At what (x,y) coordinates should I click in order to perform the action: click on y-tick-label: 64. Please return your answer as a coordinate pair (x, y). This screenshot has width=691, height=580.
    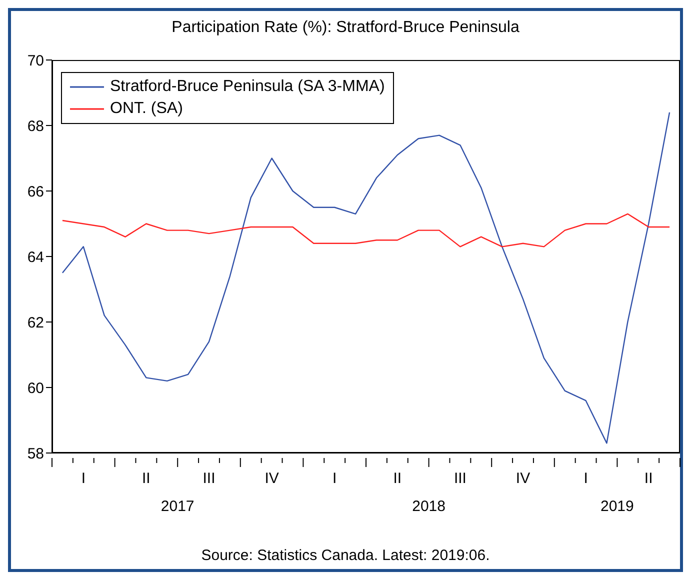
    Looking at the image, I should click on (35, 257).